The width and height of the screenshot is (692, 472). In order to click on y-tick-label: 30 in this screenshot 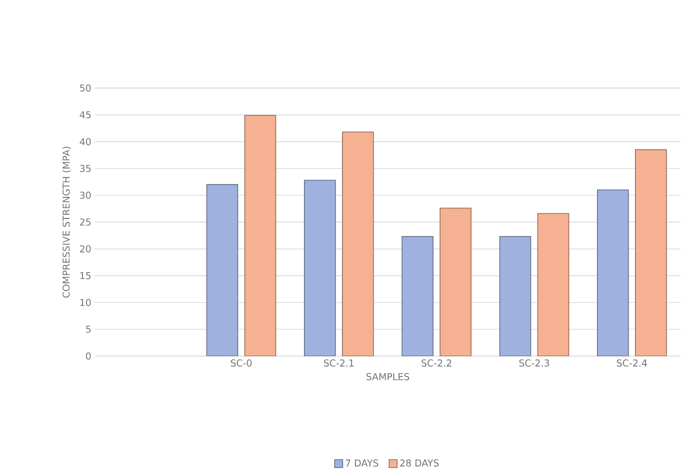, I will do `click(85, 195)`.